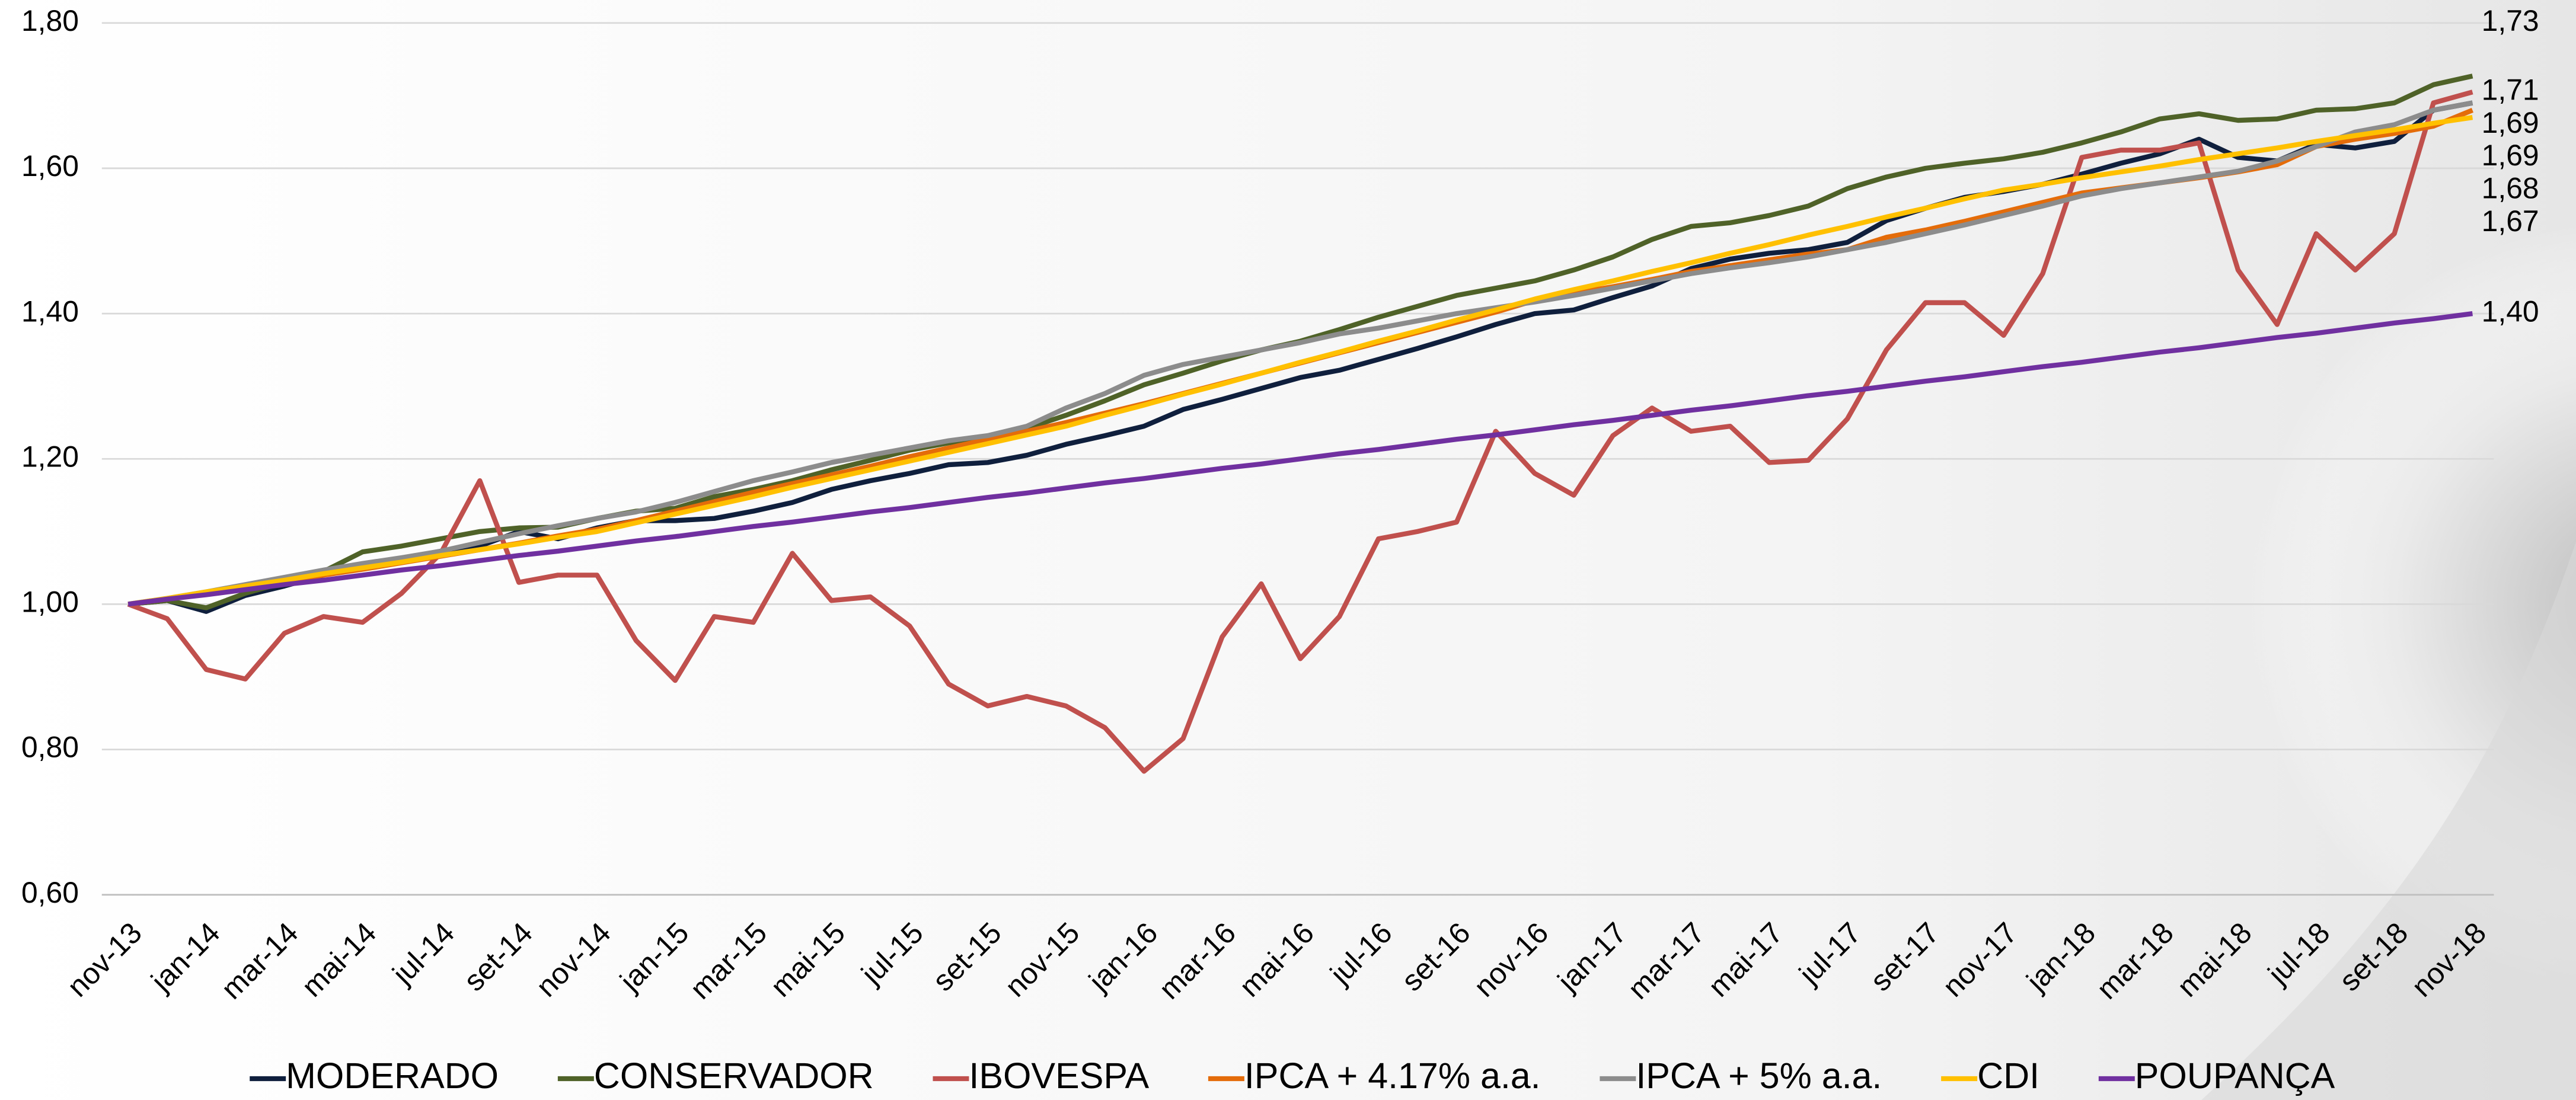 Image resolution: width=2576 pixels, height=1100 pixels. I want to click on legend-label: CONSERVADOR, so click(734, 1076).